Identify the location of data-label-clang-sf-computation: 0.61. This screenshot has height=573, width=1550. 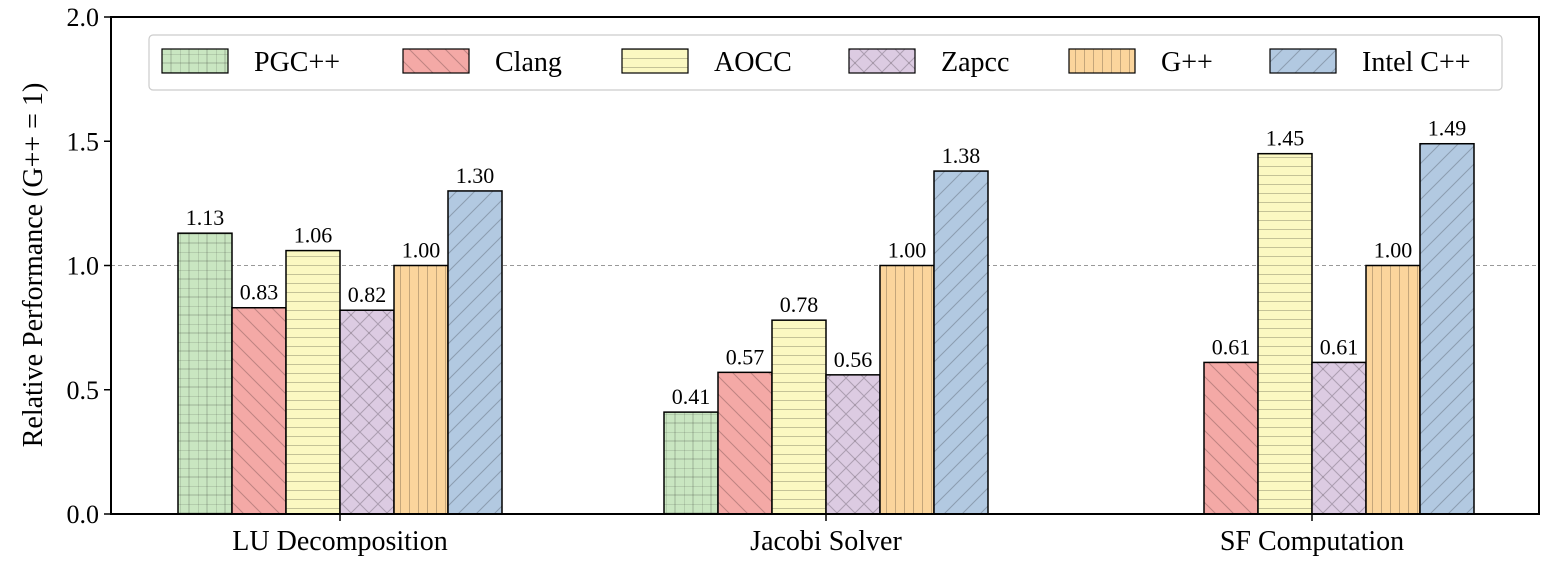
(1231, 346).